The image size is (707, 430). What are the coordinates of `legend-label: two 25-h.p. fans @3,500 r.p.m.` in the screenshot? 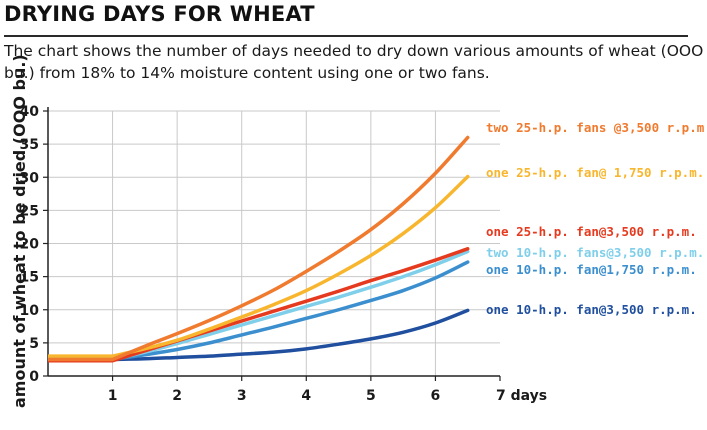 It's located at (596, 127).